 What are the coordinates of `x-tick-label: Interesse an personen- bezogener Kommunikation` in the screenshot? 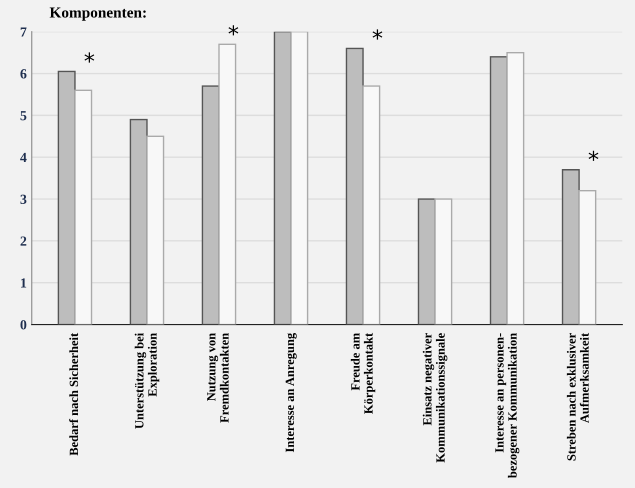 It's located at (507, 405).